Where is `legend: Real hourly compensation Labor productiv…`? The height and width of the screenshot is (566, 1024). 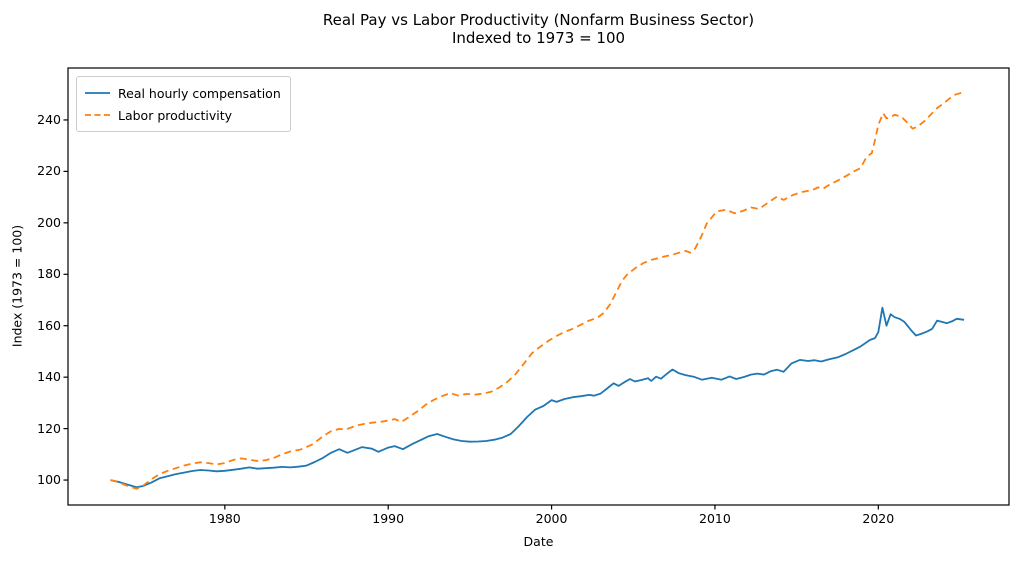 legend: Real hourly compensation Labor productiv… is located at coordinates (183, 104).